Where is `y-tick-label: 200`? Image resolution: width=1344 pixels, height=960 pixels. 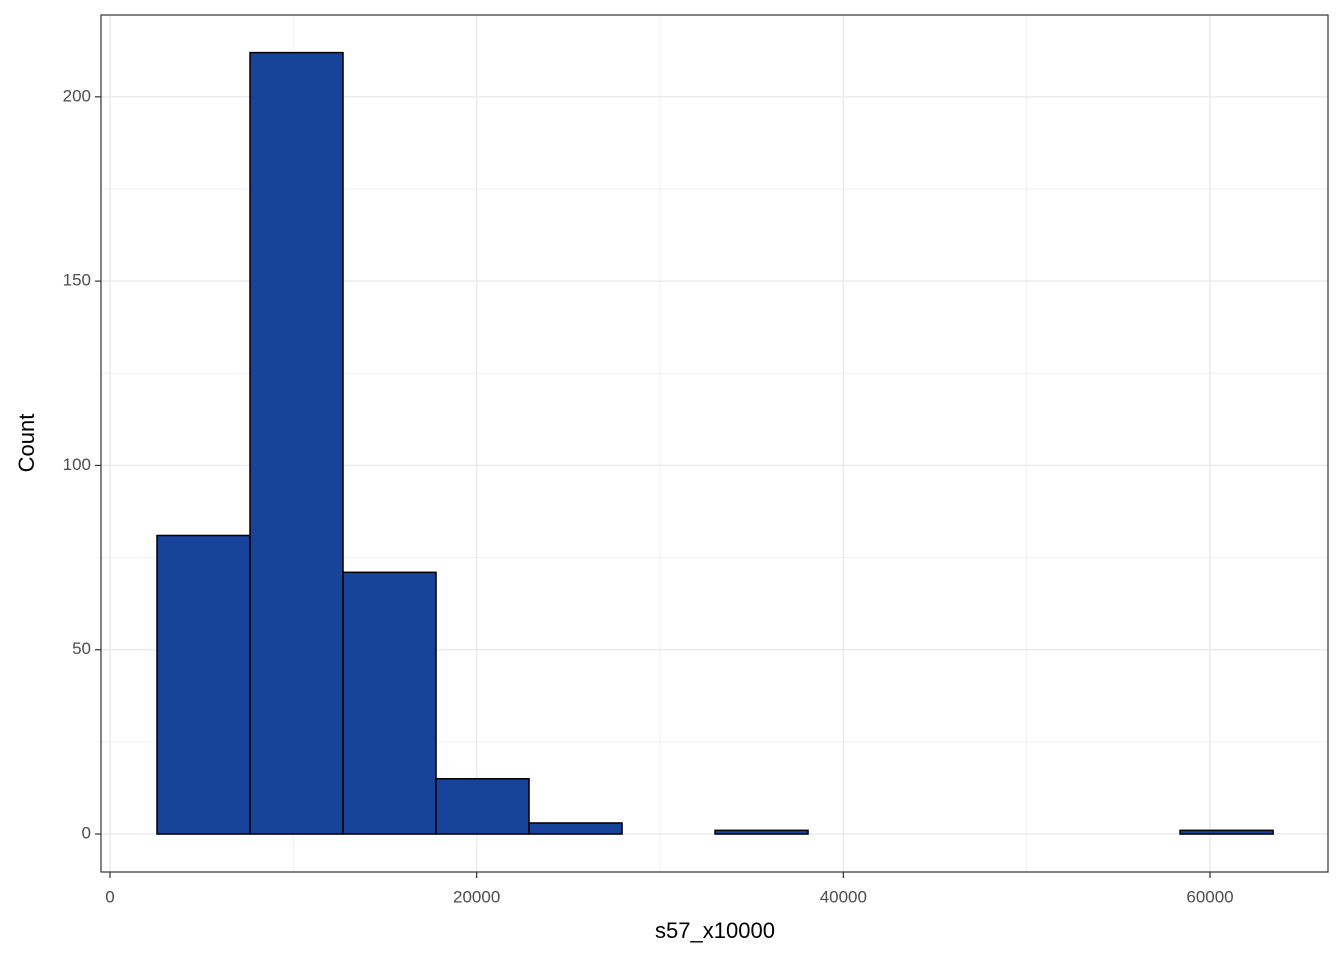
y-tick-label: 200 is located at coordinates (77, 95).